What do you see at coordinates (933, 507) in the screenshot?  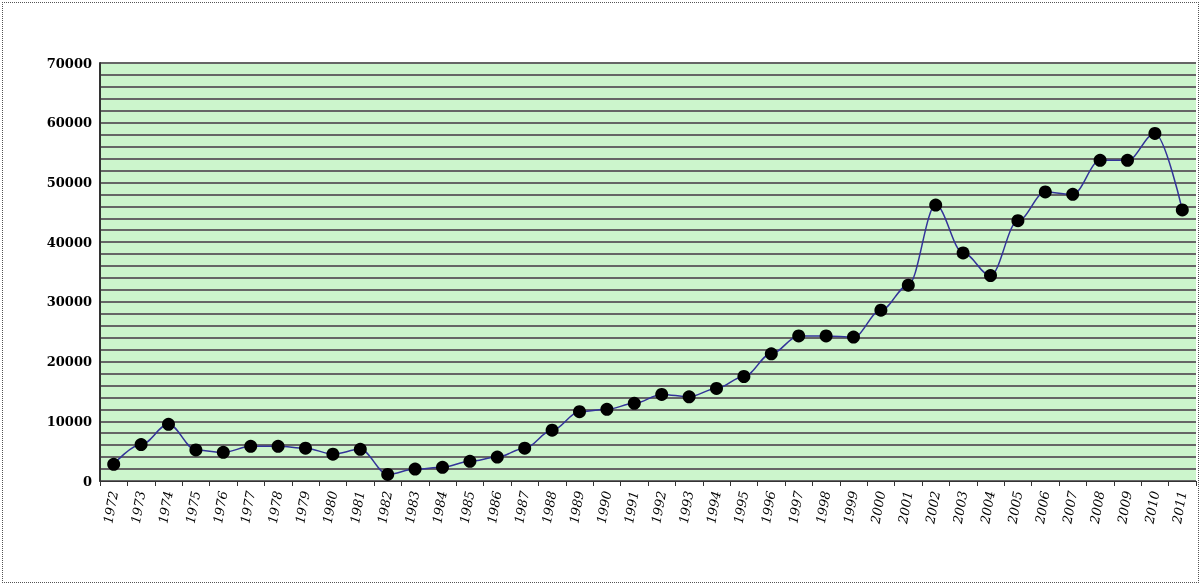 I see `x-tick-label: 2002` at bounding box center [933, 507].